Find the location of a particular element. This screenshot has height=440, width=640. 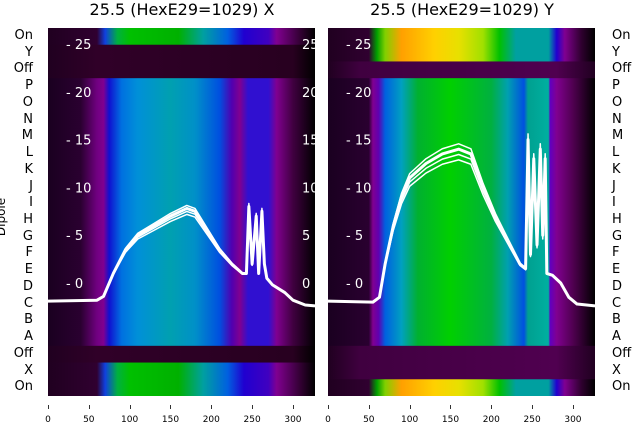

x-tick-label: 150 is located at coordinates (450, 420).